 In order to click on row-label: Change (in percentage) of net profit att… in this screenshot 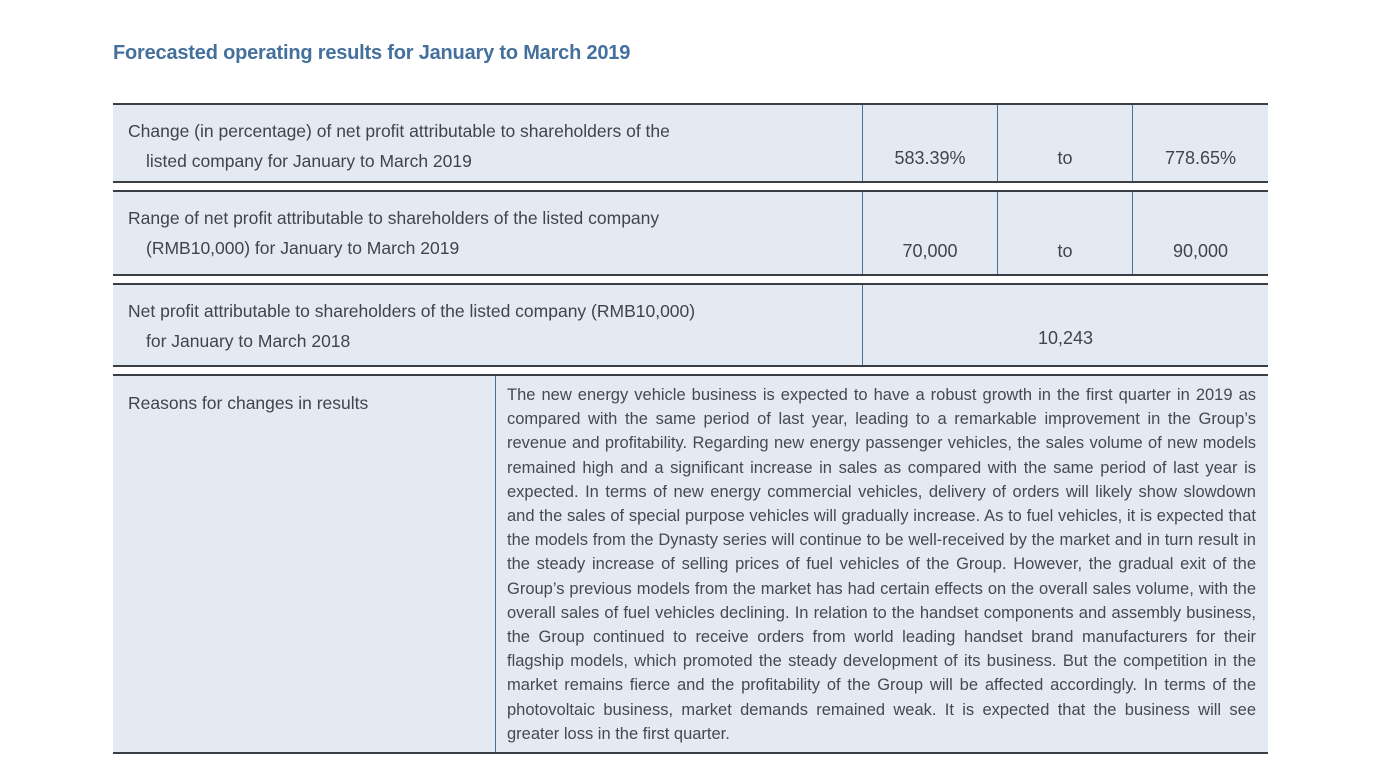, I will do `click(487, 143)`.